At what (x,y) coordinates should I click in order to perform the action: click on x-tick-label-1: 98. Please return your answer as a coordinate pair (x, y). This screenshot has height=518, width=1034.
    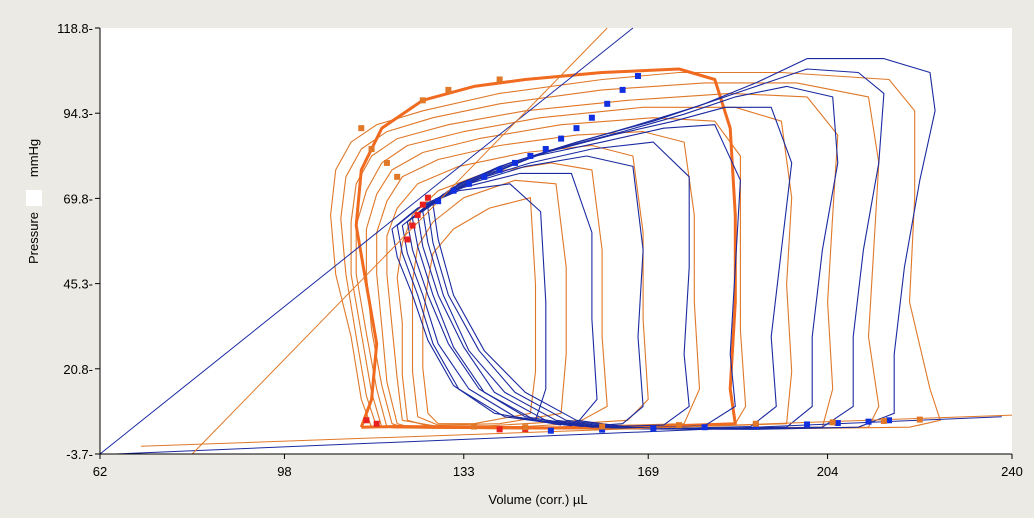
    Looking at the image, I should click on (284, 471).